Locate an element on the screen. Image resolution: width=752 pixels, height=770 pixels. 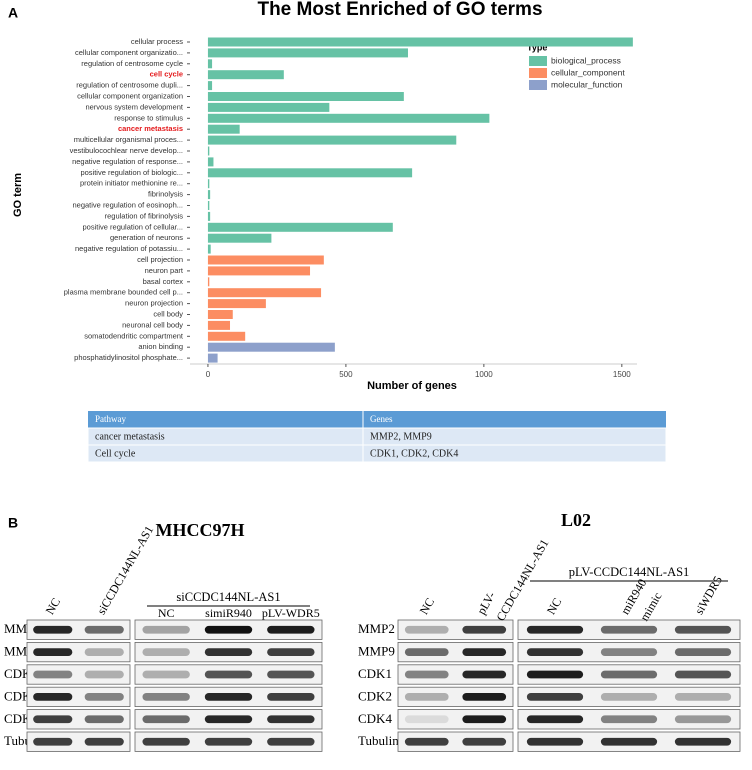
category-label: regulation of fibrinolysis is located at coordinates (144, 215).